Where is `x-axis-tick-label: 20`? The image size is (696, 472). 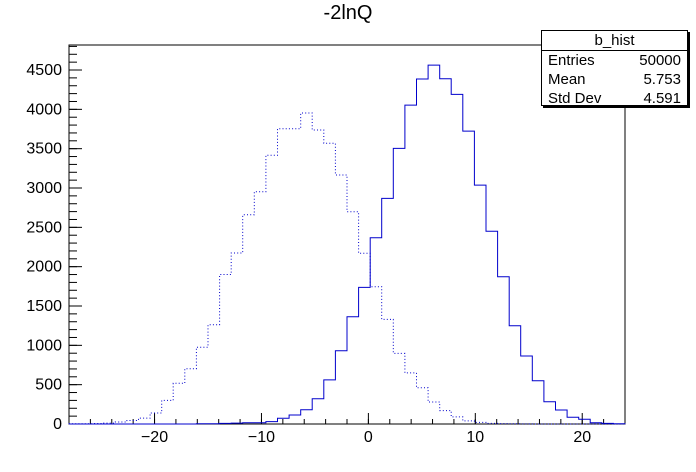
x-axis-tick-label: 20 is located at coordinates (582, 437).